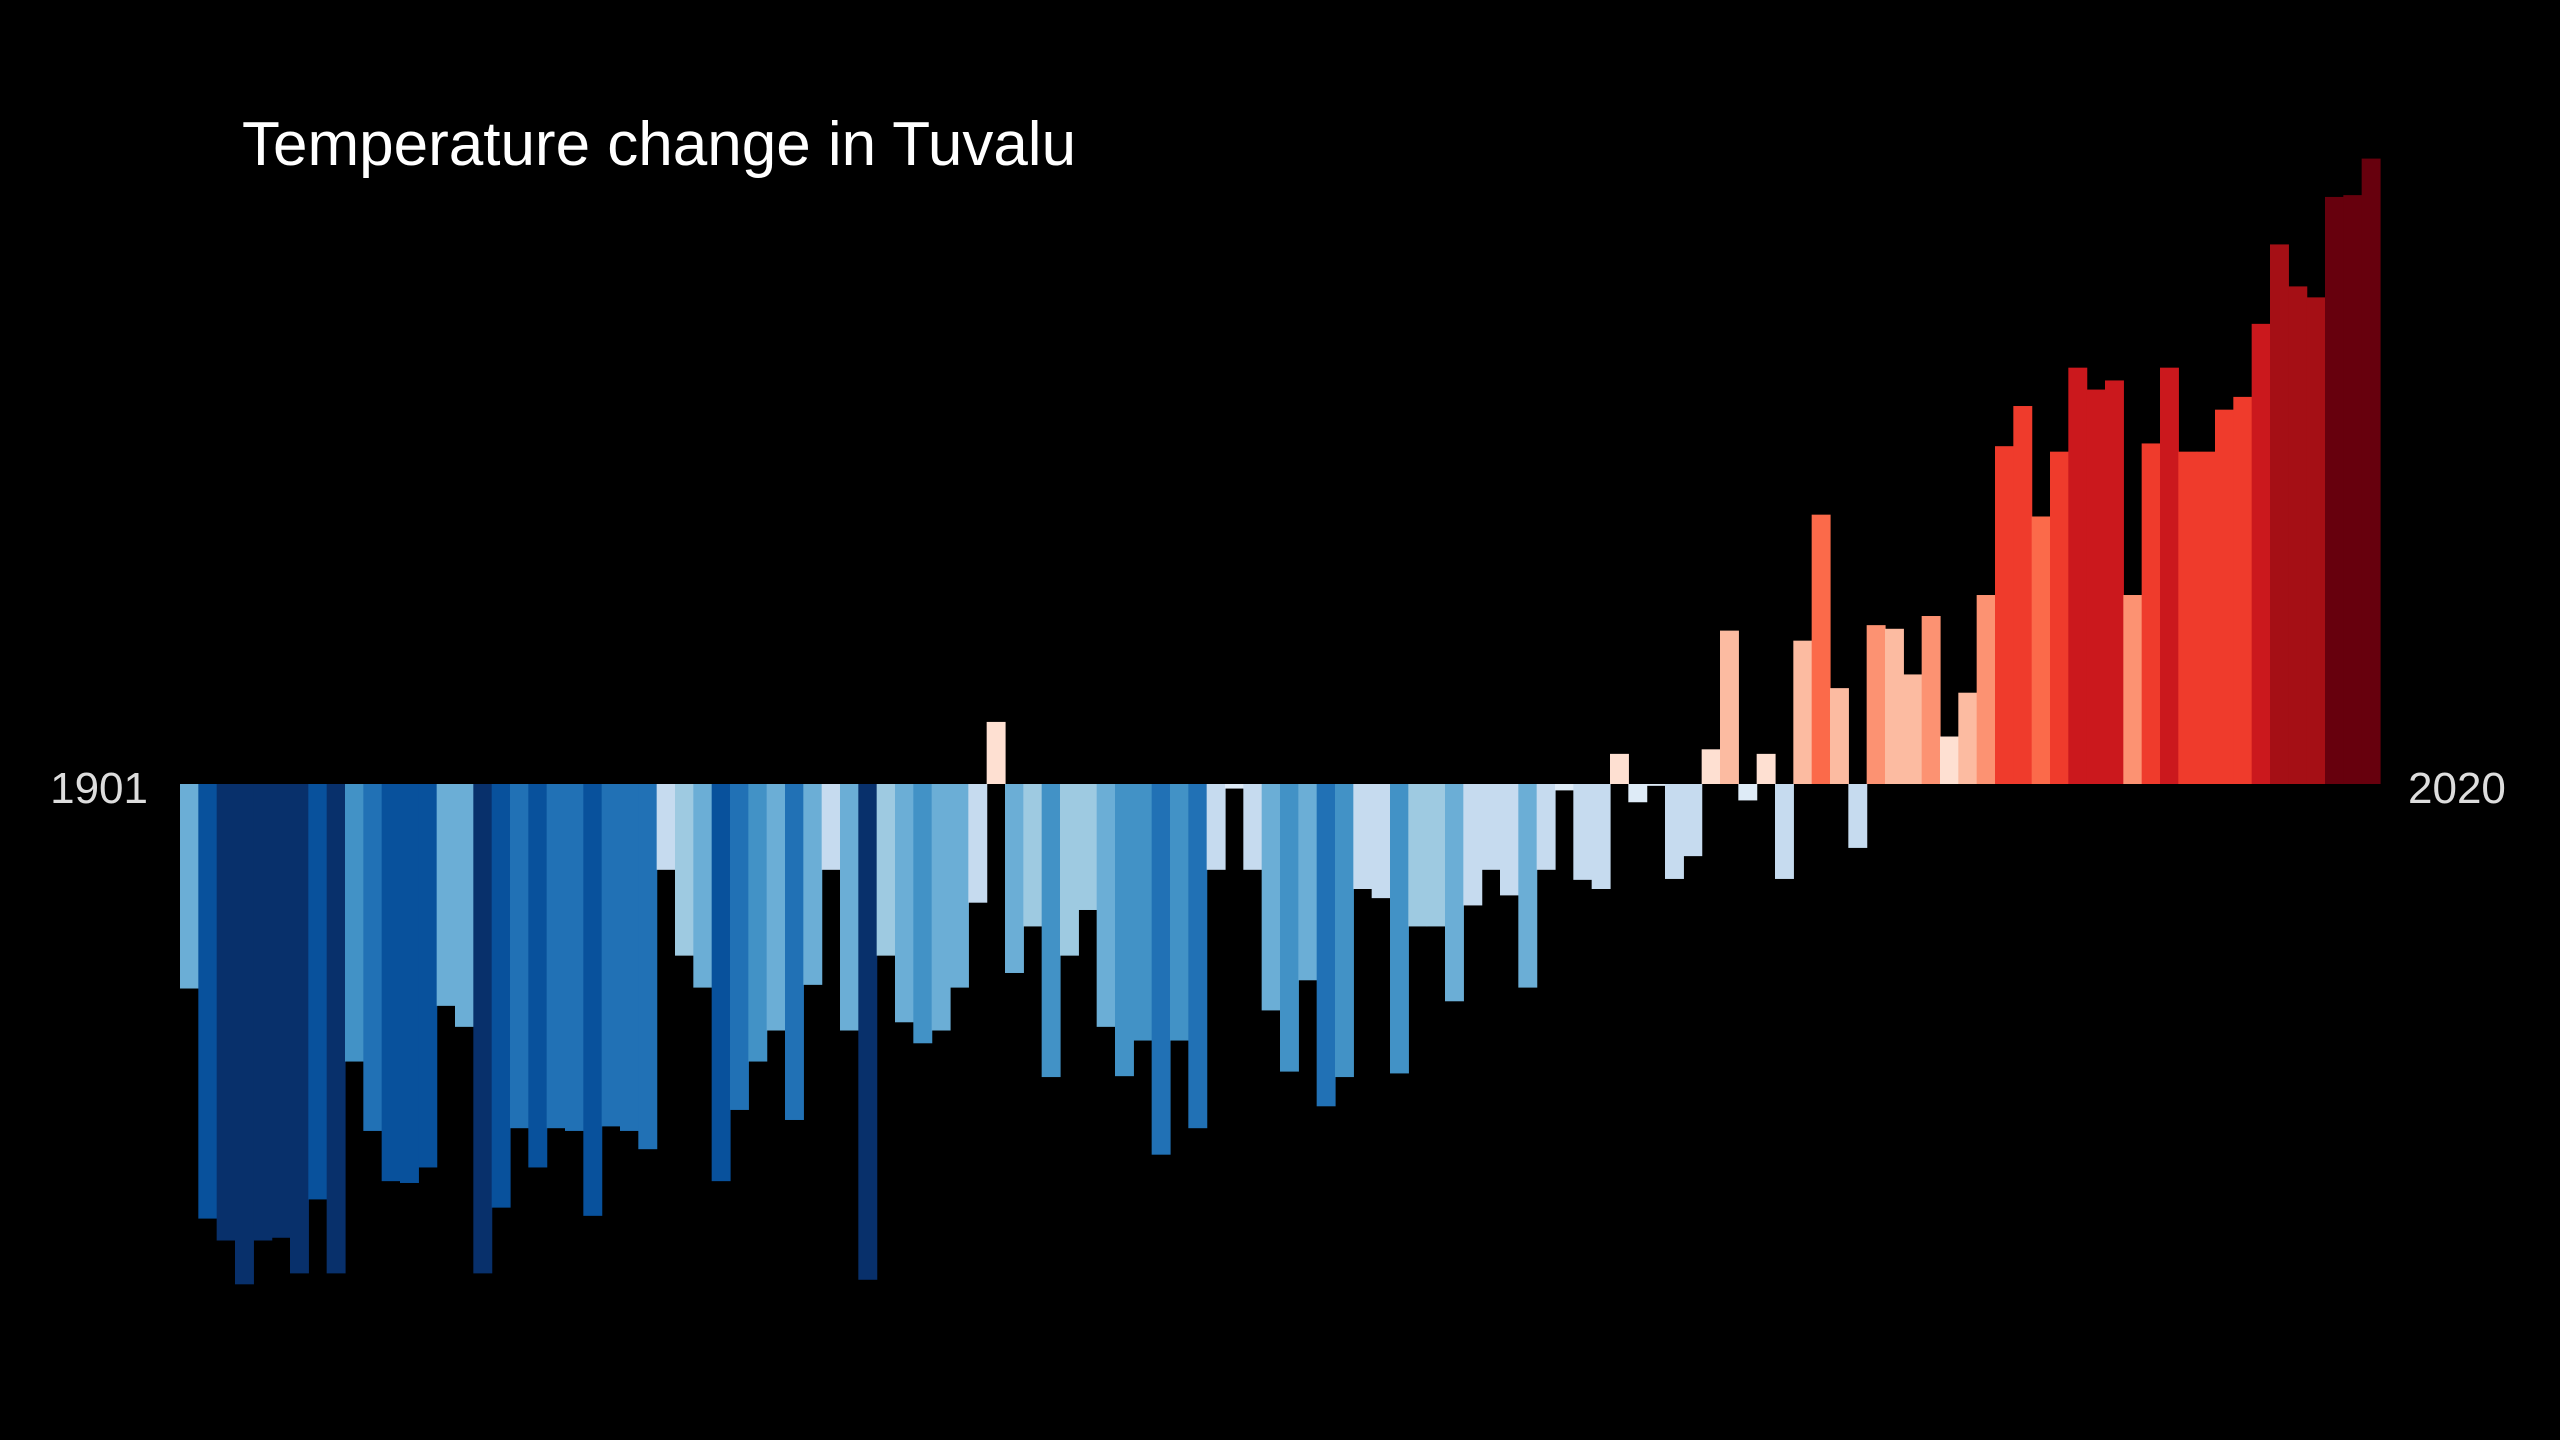  Describe the element at coordinates (99, 788) in the screenshot. I see `start-year-label: 1901` at that location.